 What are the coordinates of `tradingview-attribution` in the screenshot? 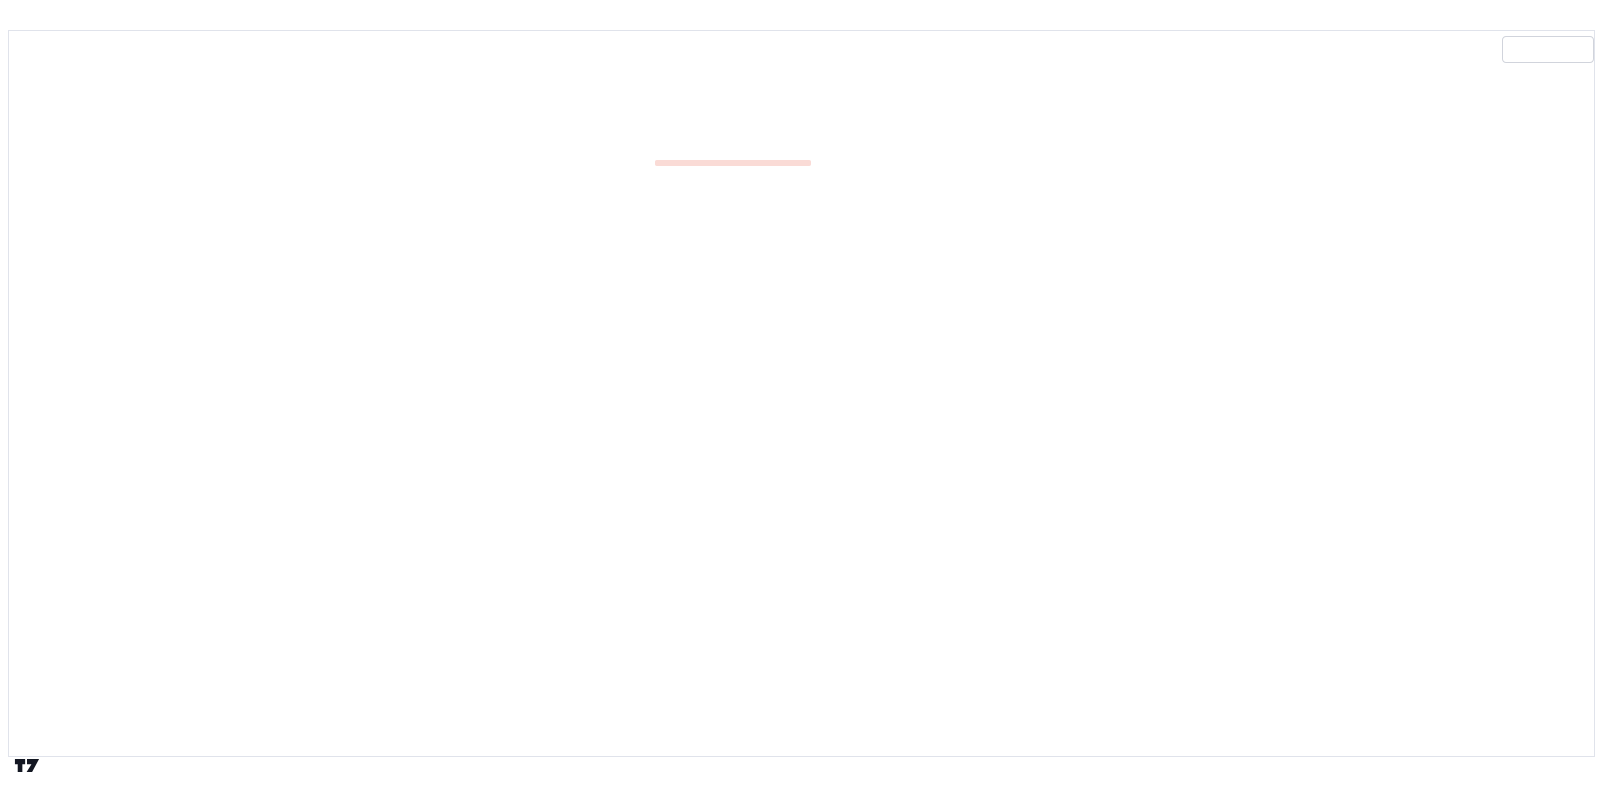 It's located at (30, 765).